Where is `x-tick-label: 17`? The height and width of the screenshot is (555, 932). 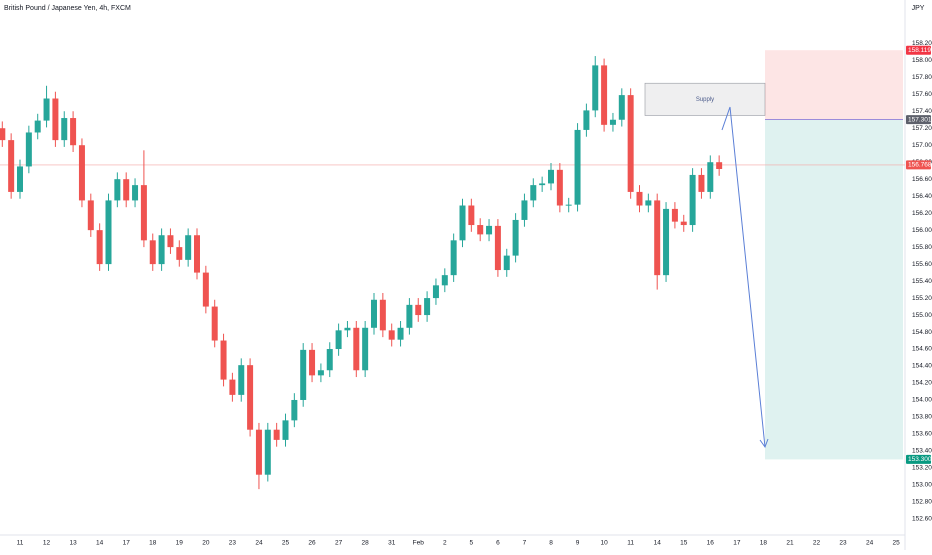
x-tick-label: 17 is located at coordinates (737, 543).